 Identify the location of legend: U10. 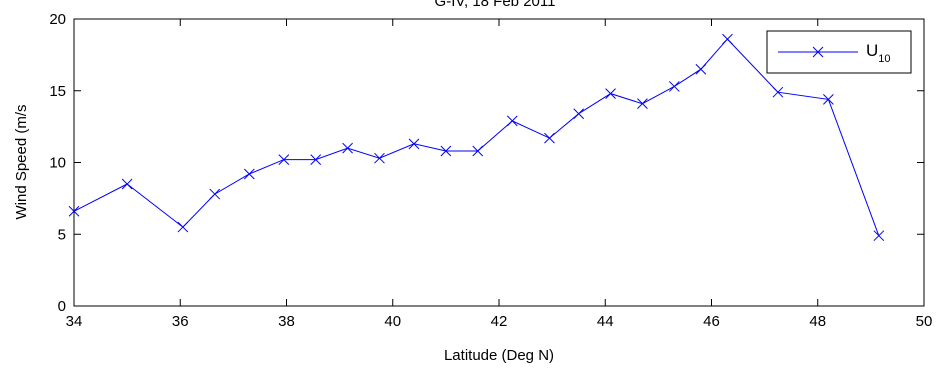
(839, 52).